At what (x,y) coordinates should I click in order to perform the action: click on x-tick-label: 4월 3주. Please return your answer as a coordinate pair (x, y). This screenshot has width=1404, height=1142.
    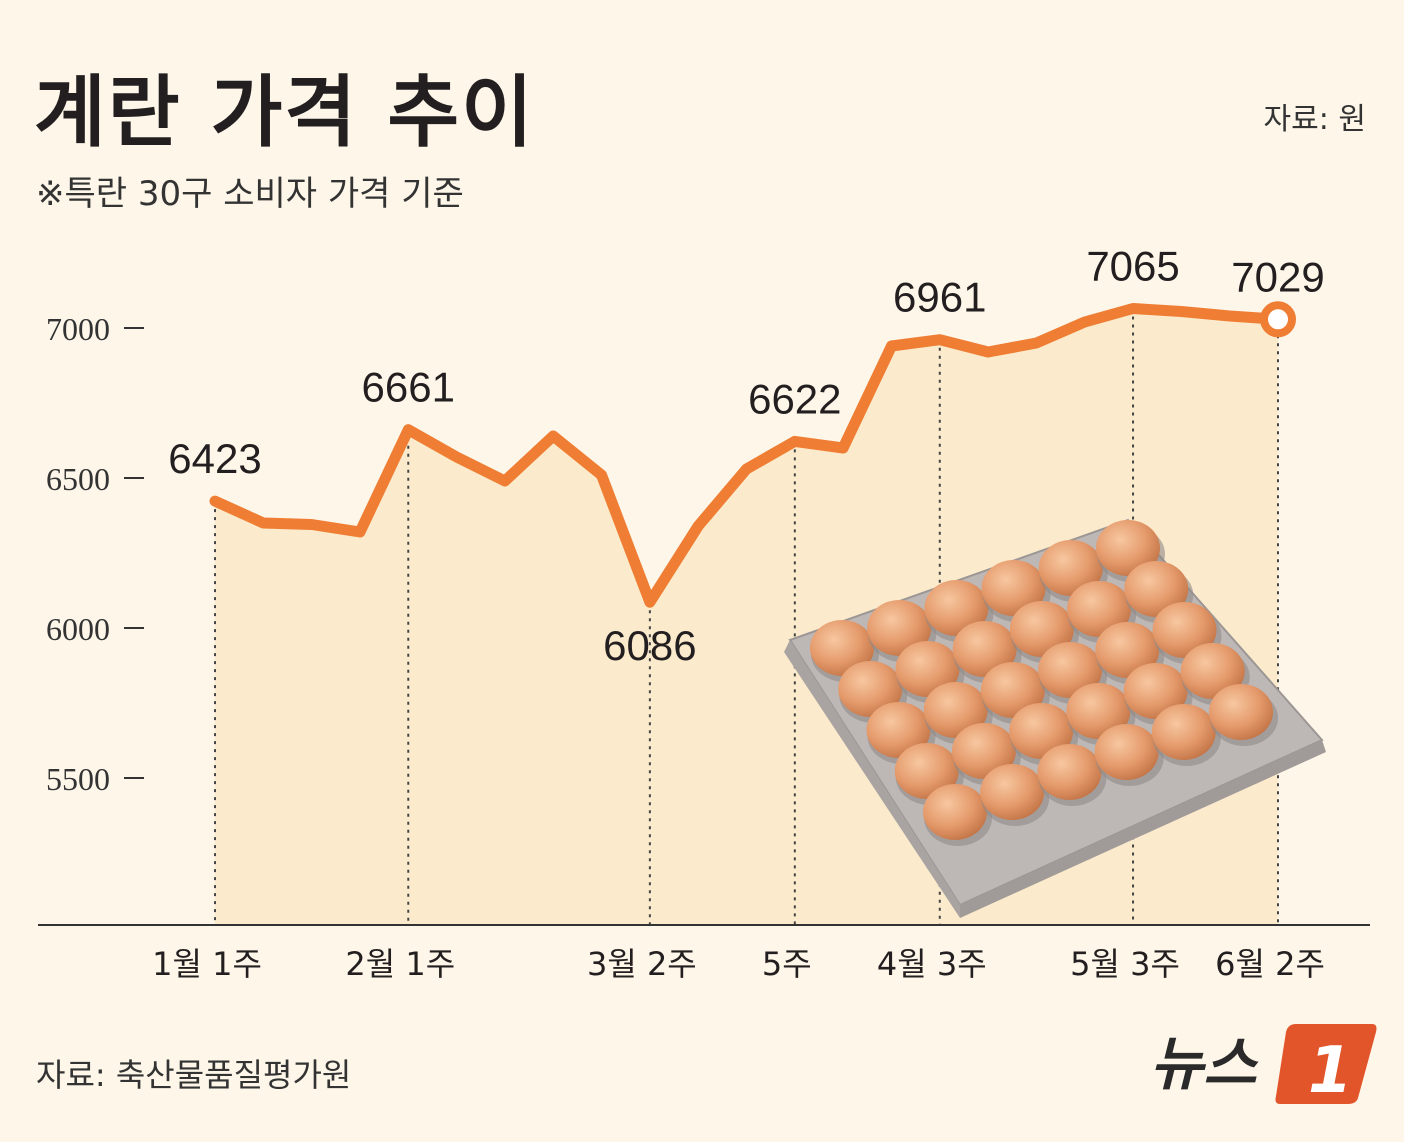
    Looking at the image, I should click on (932, 964).